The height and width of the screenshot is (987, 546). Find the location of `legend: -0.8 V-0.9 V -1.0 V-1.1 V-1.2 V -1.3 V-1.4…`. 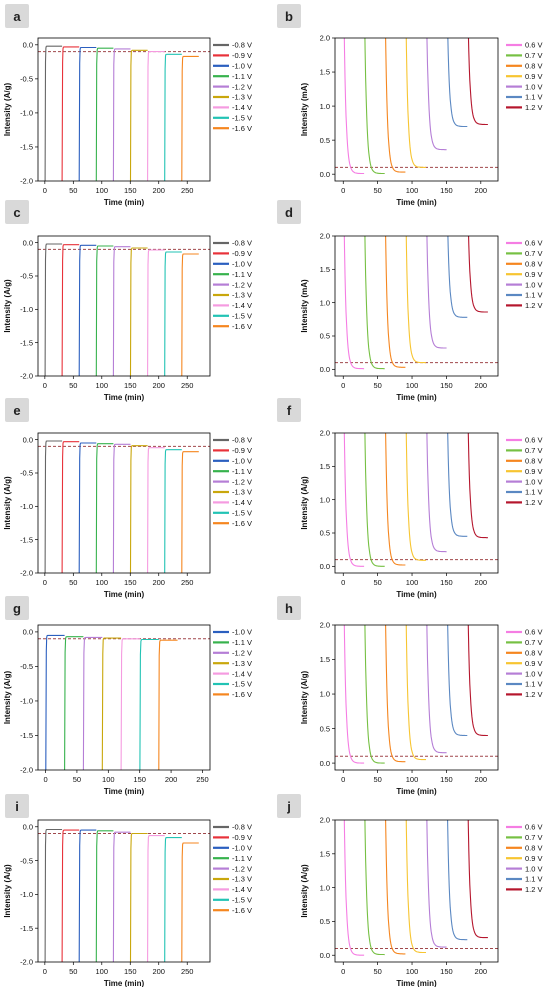

legend: -0.8 V-0.9 V -1.0 V-1.1 V-1.2 V -1.3 V-1.4… is located at coordinates (232, 869).